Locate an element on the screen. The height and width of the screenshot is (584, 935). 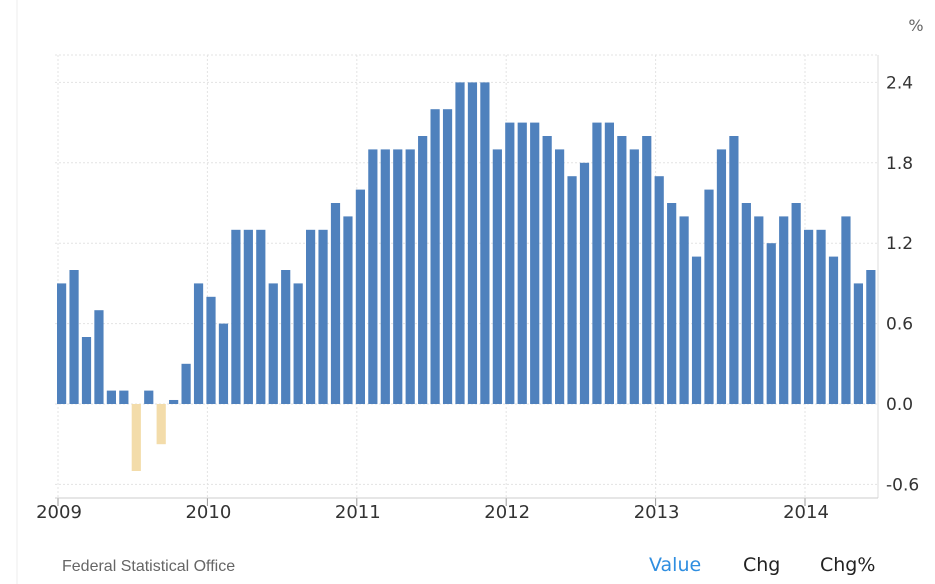
y-tick-label: 1.8 is located at coordinates (899, 164).